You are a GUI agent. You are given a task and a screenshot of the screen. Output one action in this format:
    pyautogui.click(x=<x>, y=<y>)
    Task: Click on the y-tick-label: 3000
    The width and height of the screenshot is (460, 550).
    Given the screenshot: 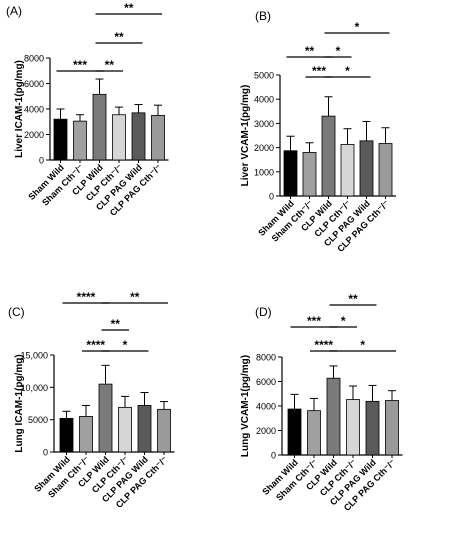 What is the action you would take?
    pyautogui.click(x=264, y=124)
    